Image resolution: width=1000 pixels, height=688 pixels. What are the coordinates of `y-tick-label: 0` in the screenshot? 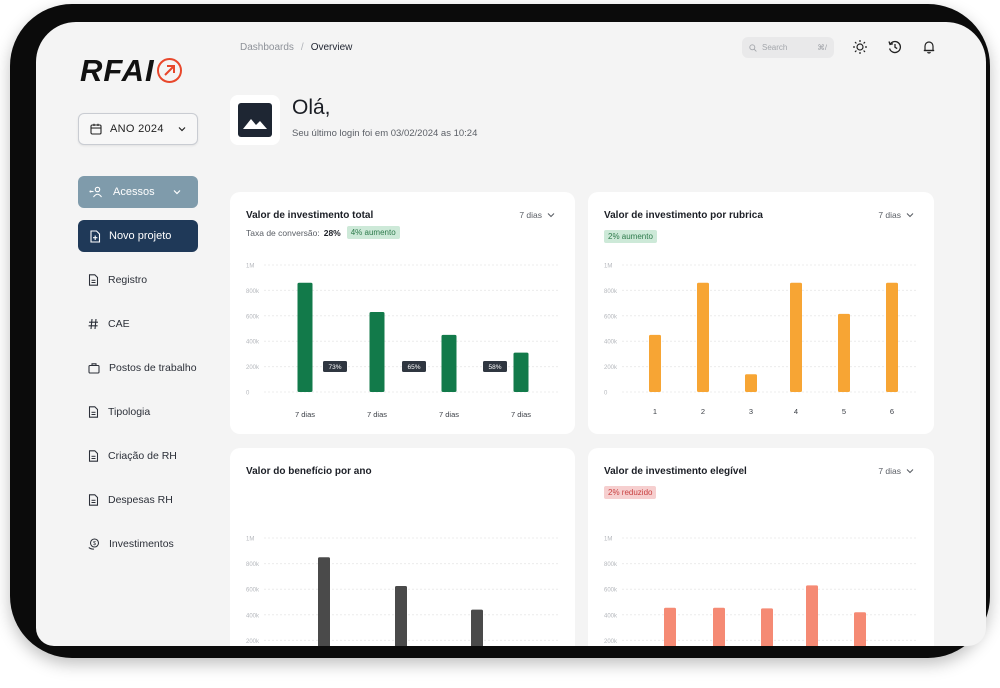 It's located at (606, 394).